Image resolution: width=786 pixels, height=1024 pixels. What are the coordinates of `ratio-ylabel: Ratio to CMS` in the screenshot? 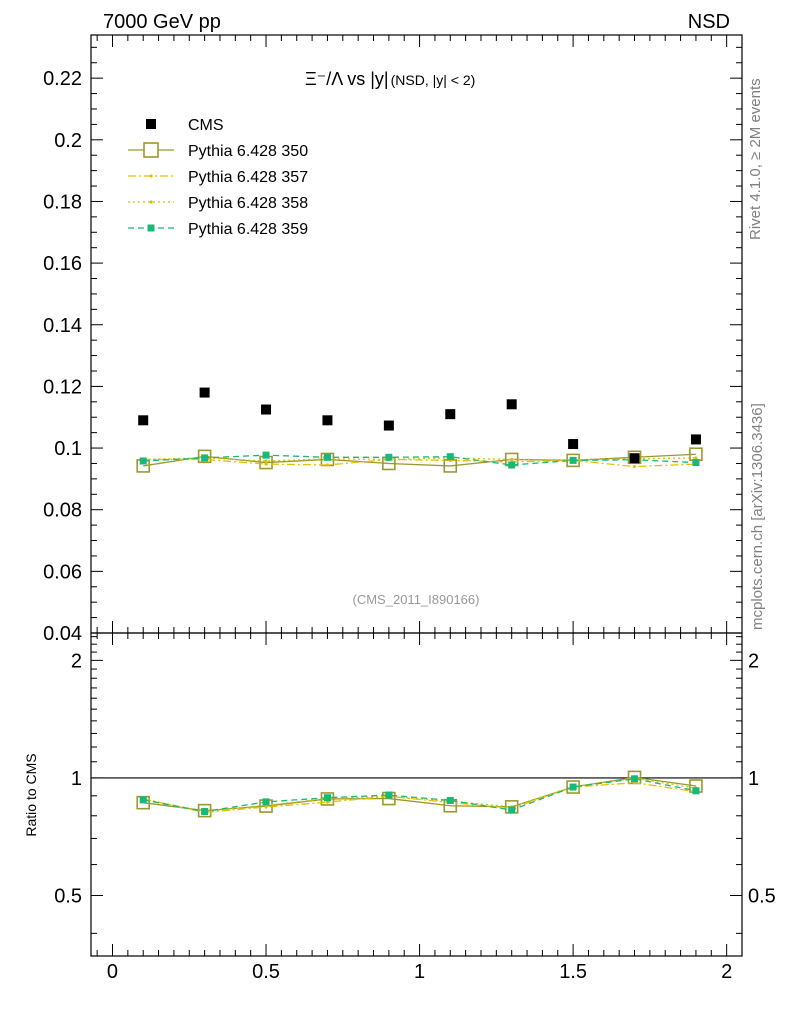 It's located at (31, 794).